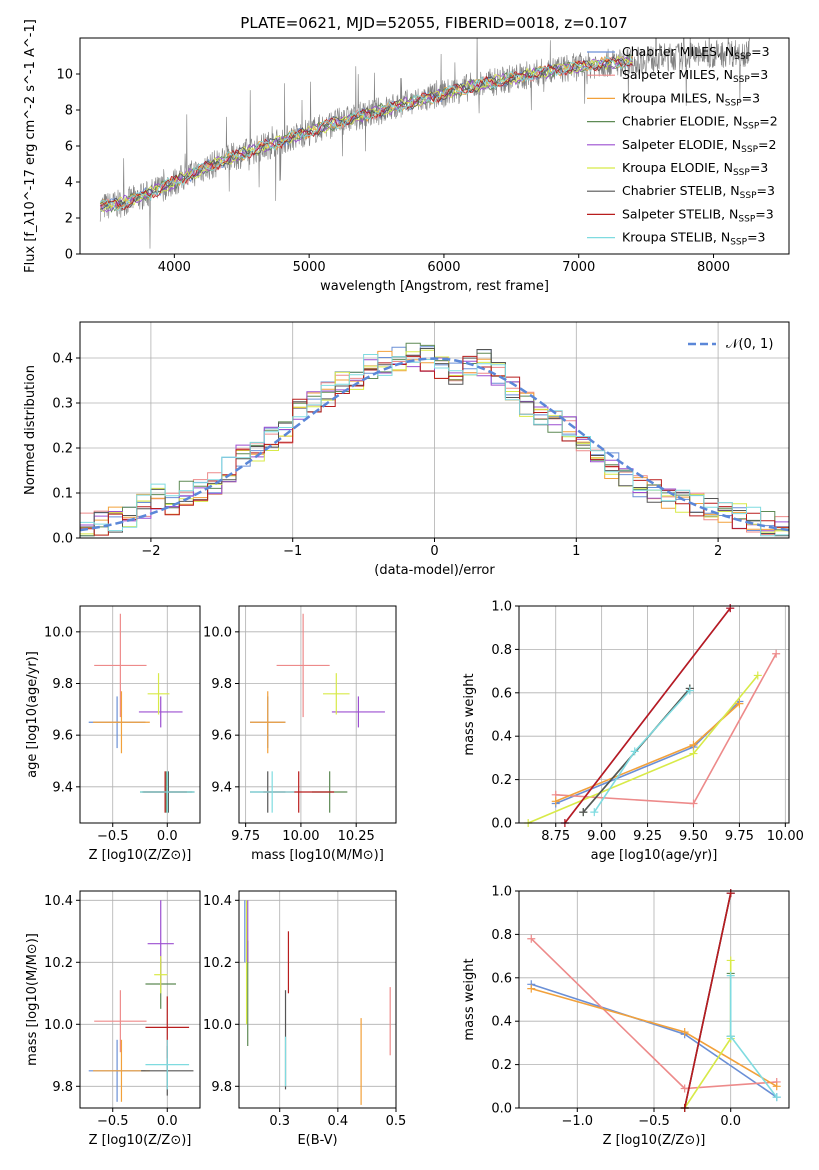 This screenshot has height=1170, width=819. What do you see at coordinates (58, 901) in the screenshot?
I see `z-mass-ytick-label: 10.4` at bounding box center [58, 901].